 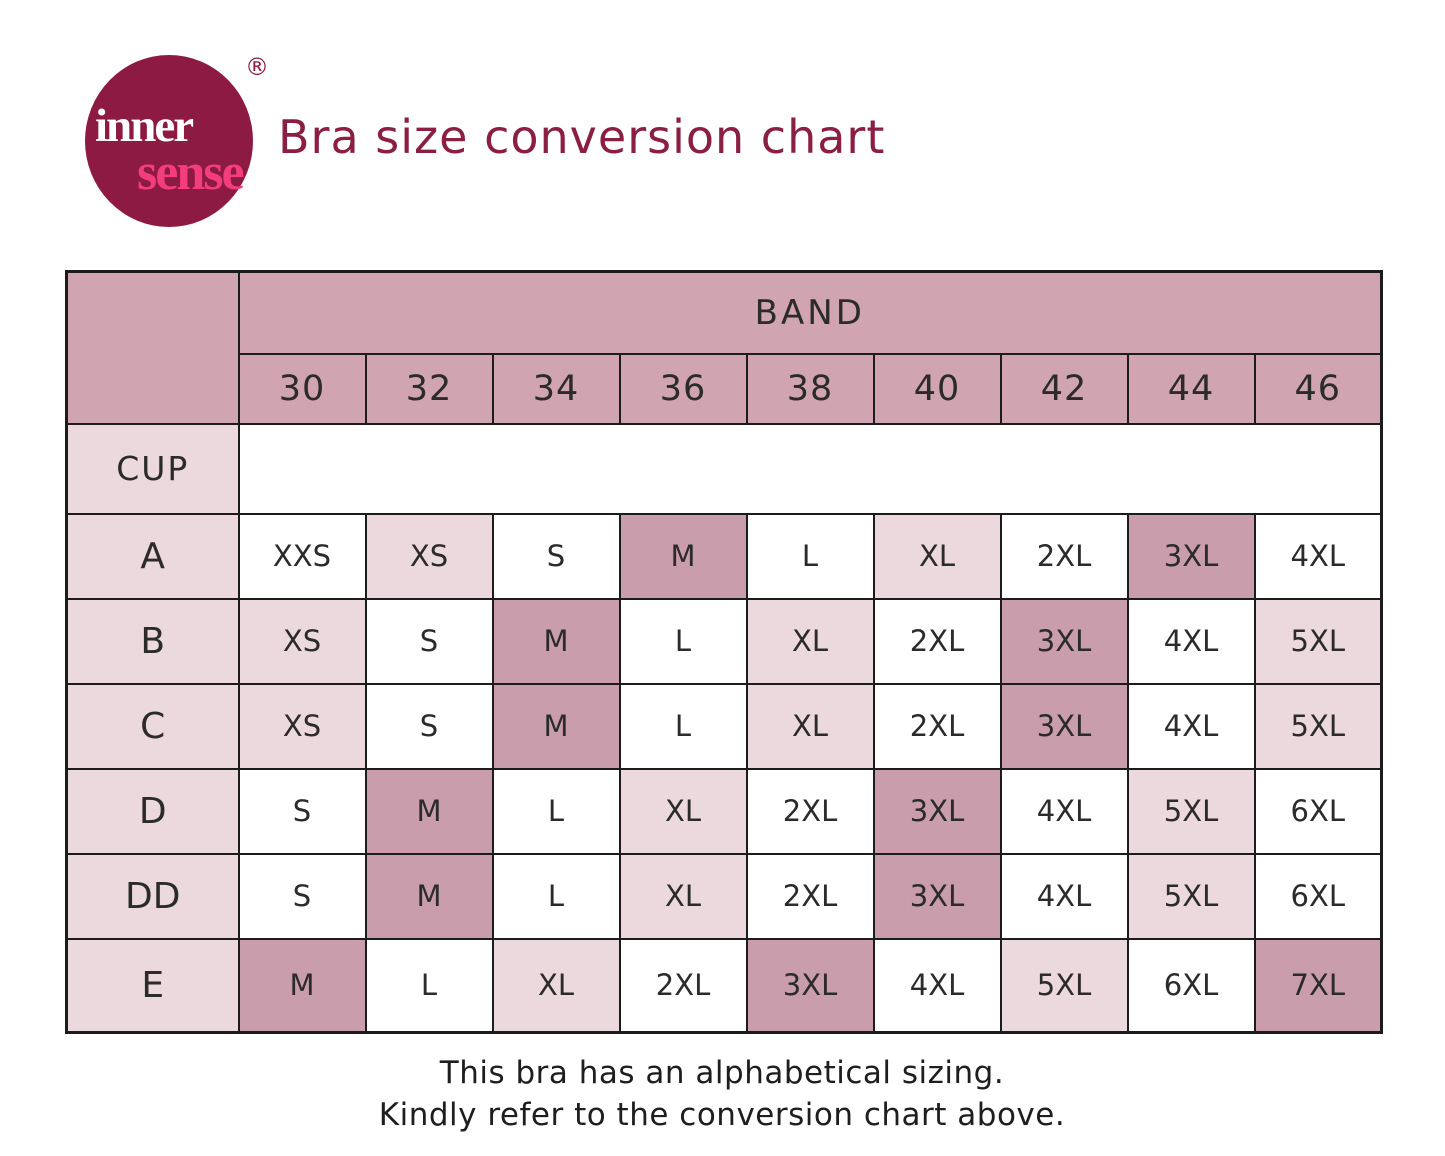 What do you see at coordinates (937, 388) in the screenshot?
I see `band-size-40: 40` at bounding box center [937, 388].